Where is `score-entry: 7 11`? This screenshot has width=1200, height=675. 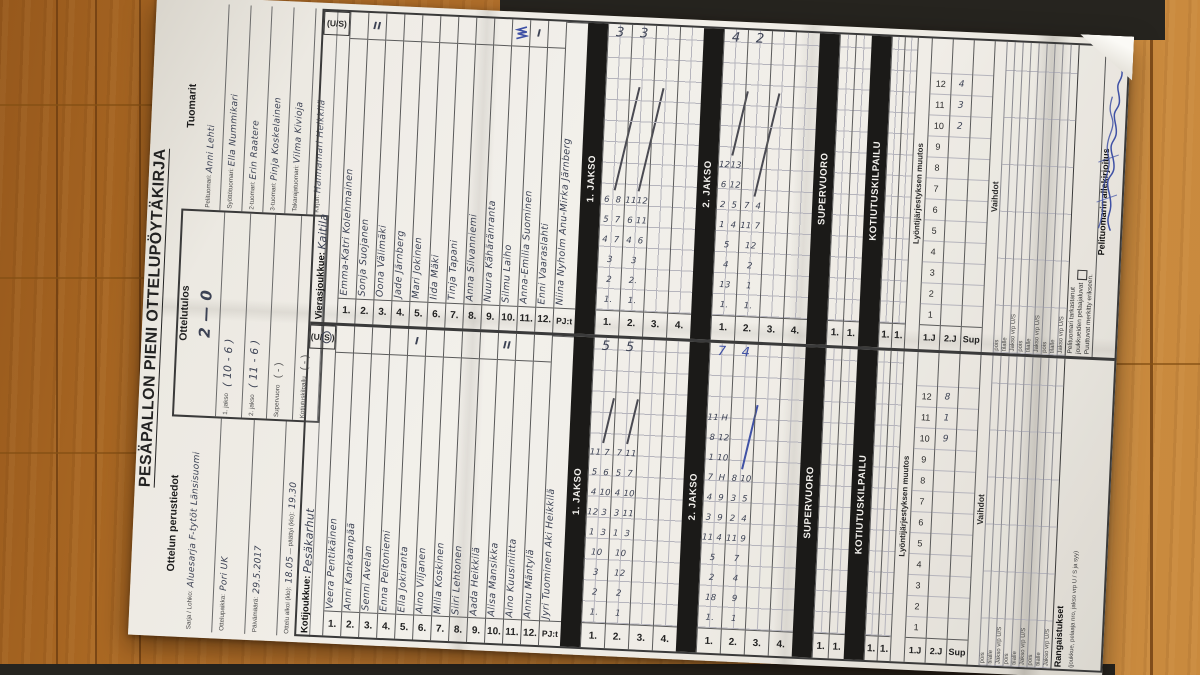
score-entry: 7 11 is located at coordinates (625, 453).